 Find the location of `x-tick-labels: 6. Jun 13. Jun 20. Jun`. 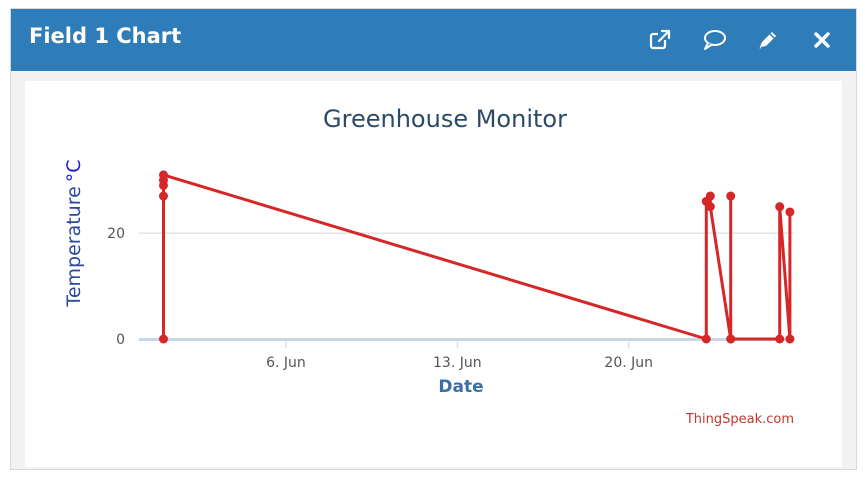

x-tick-labels: 6. Jun 13. Jun 20. Jun is located at coordinates (459, 356).